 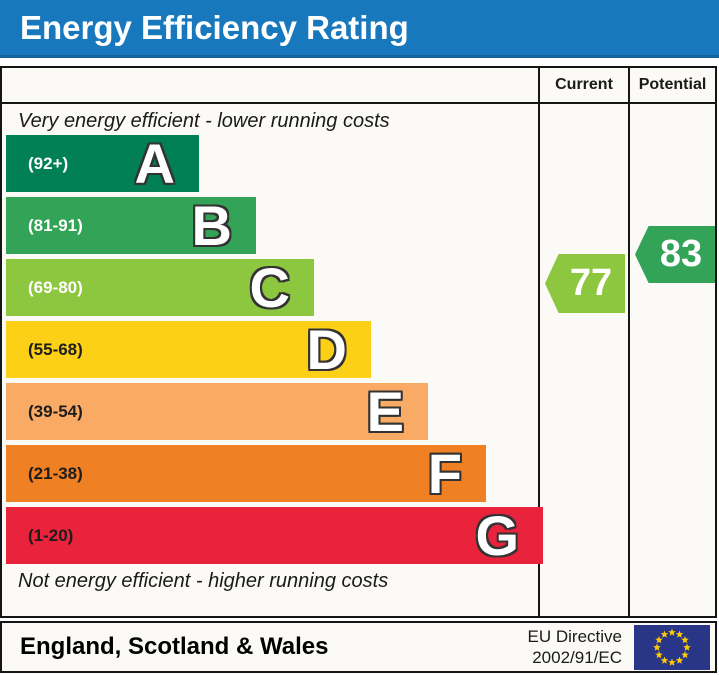 I want to click on rating-band-b: (81-91) B, so click(x=131, y=225).